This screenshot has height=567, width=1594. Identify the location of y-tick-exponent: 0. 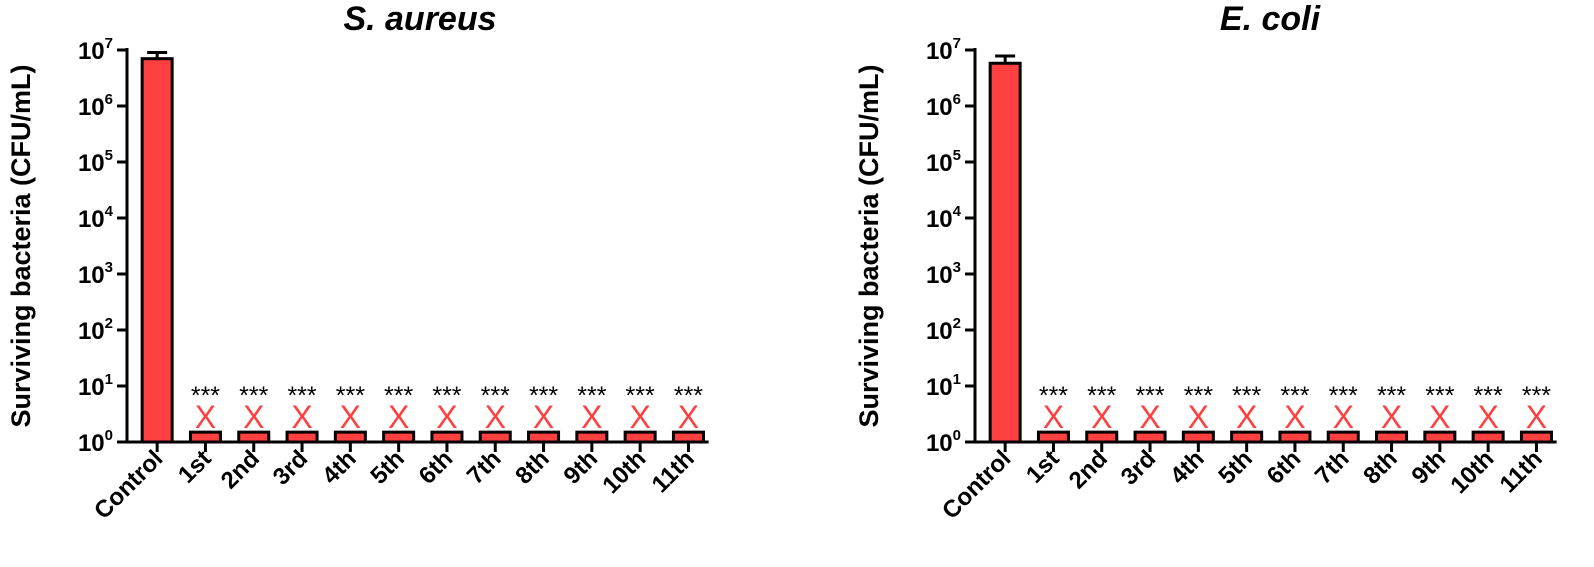
(109, 435).